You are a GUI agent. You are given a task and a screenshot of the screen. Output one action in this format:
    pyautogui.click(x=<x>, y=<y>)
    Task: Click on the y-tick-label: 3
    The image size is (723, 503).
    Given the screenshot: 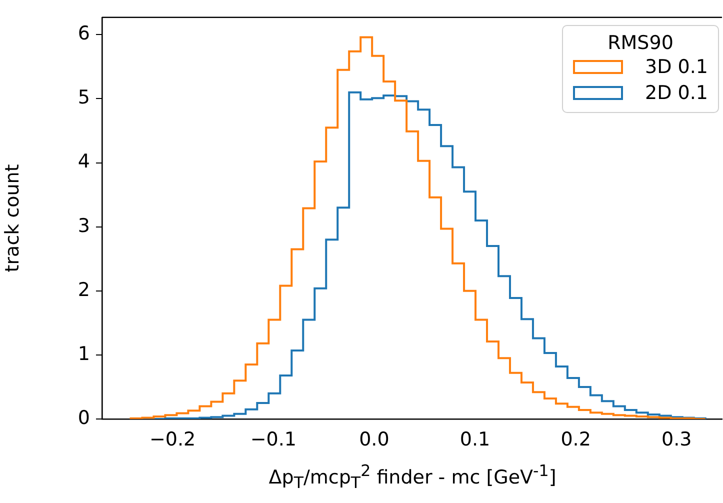 What is the action you would take?
    pyautogui.click(x=84, y=225)
    